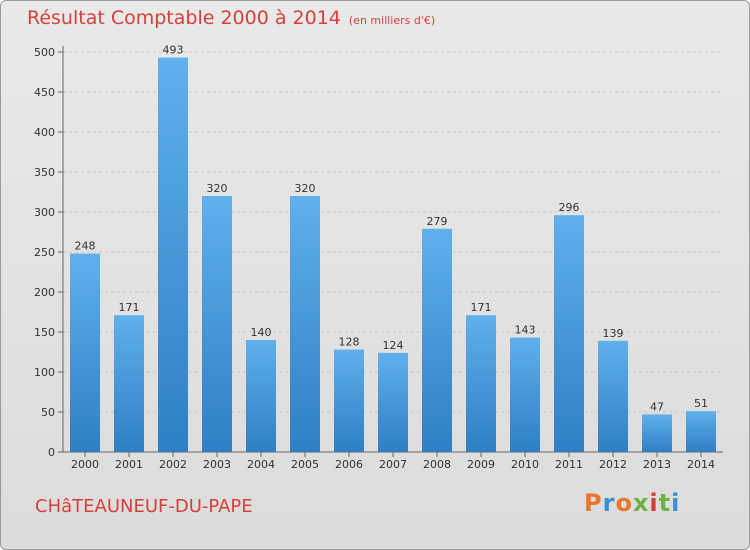 This screenshot has width=750, height=550. What do you see at coordinates (261, 332) in the screenshot?
I see `data-label: 140` at bounding box center [261, 332].